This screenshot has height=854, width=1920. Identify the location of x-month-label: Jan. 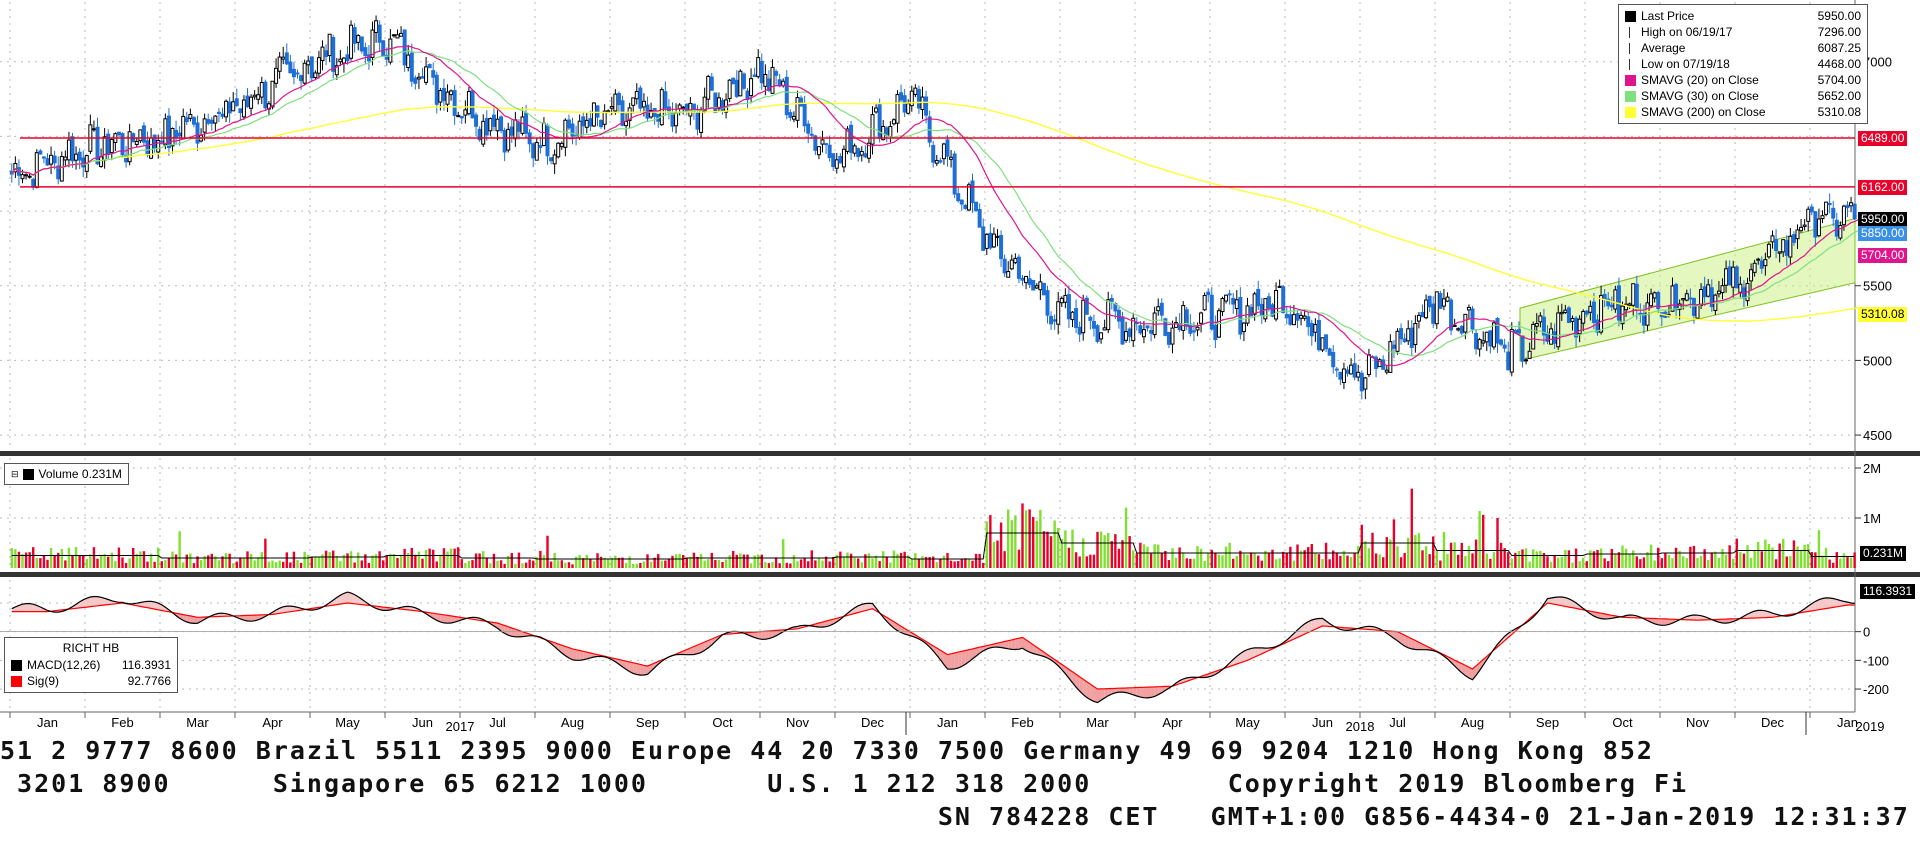
(1847, 722).